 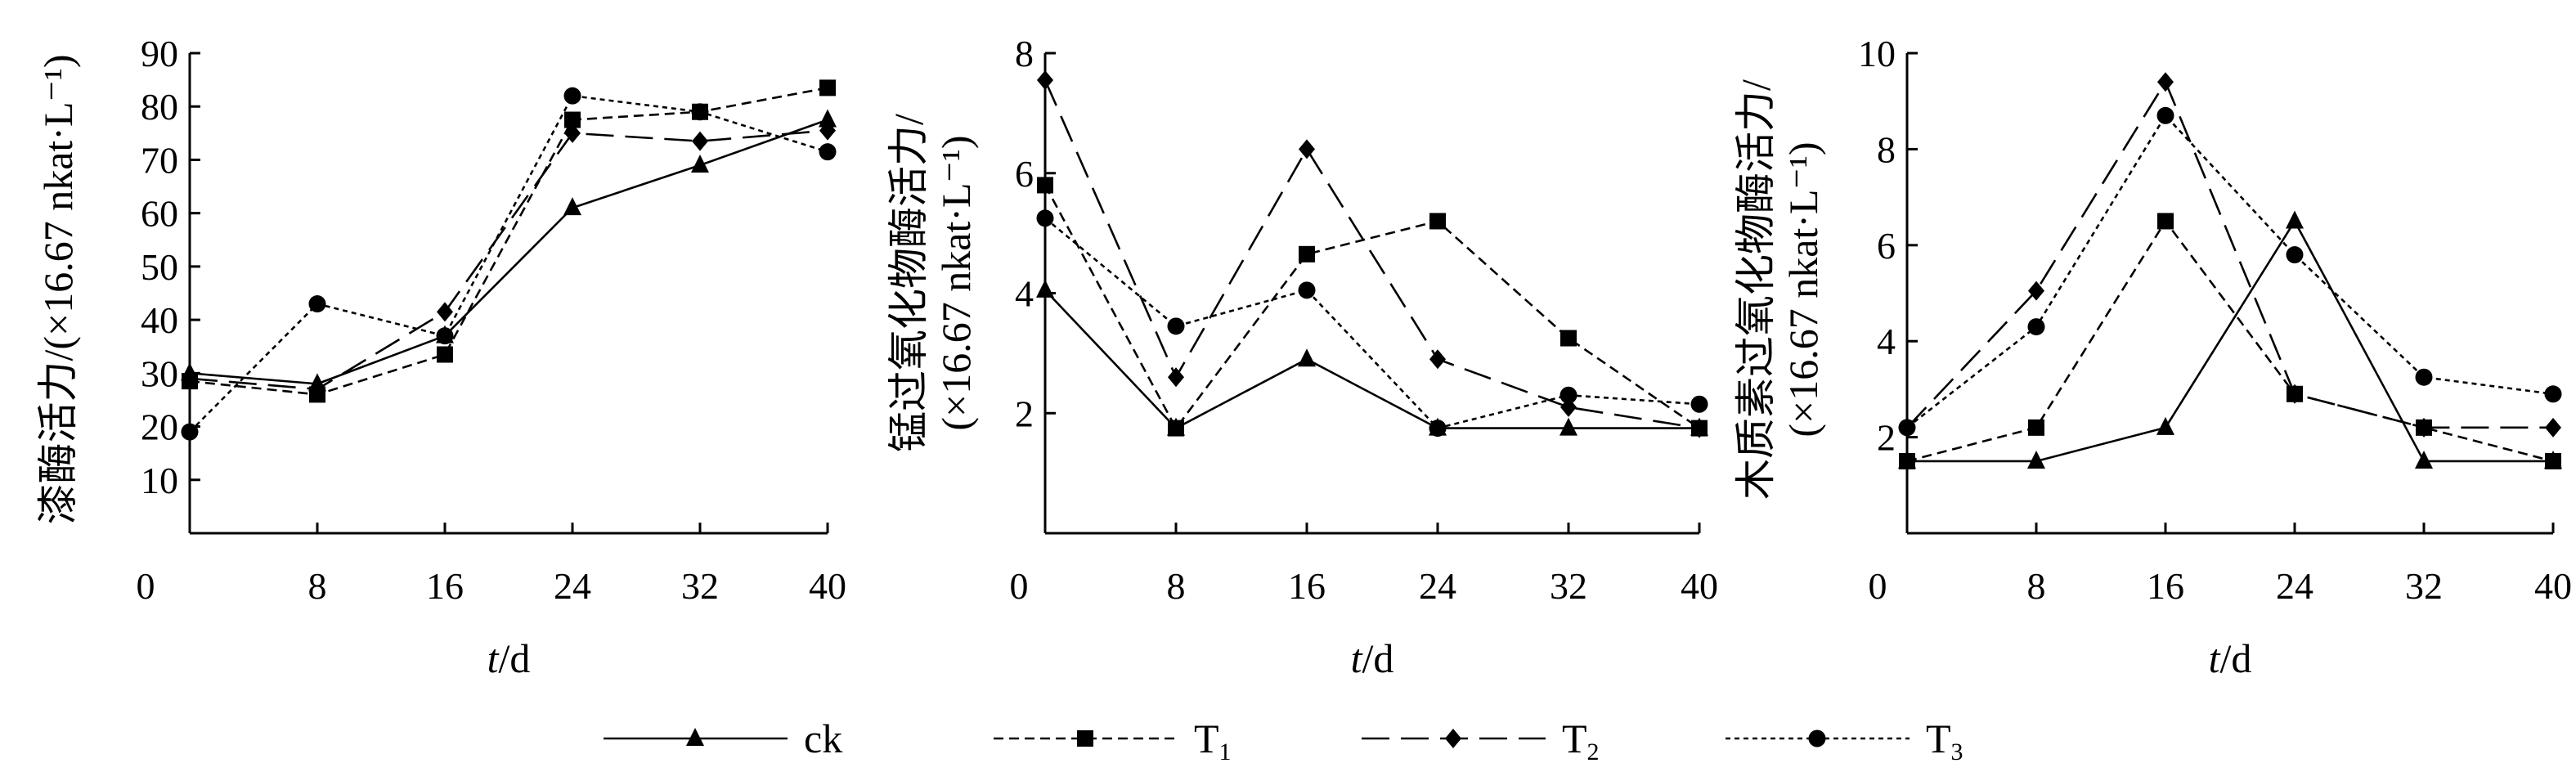 What do you see at coordinates (159, 107) in the screenshot?
I see `y-tick-label: 80` at bounding box center [159, 107].